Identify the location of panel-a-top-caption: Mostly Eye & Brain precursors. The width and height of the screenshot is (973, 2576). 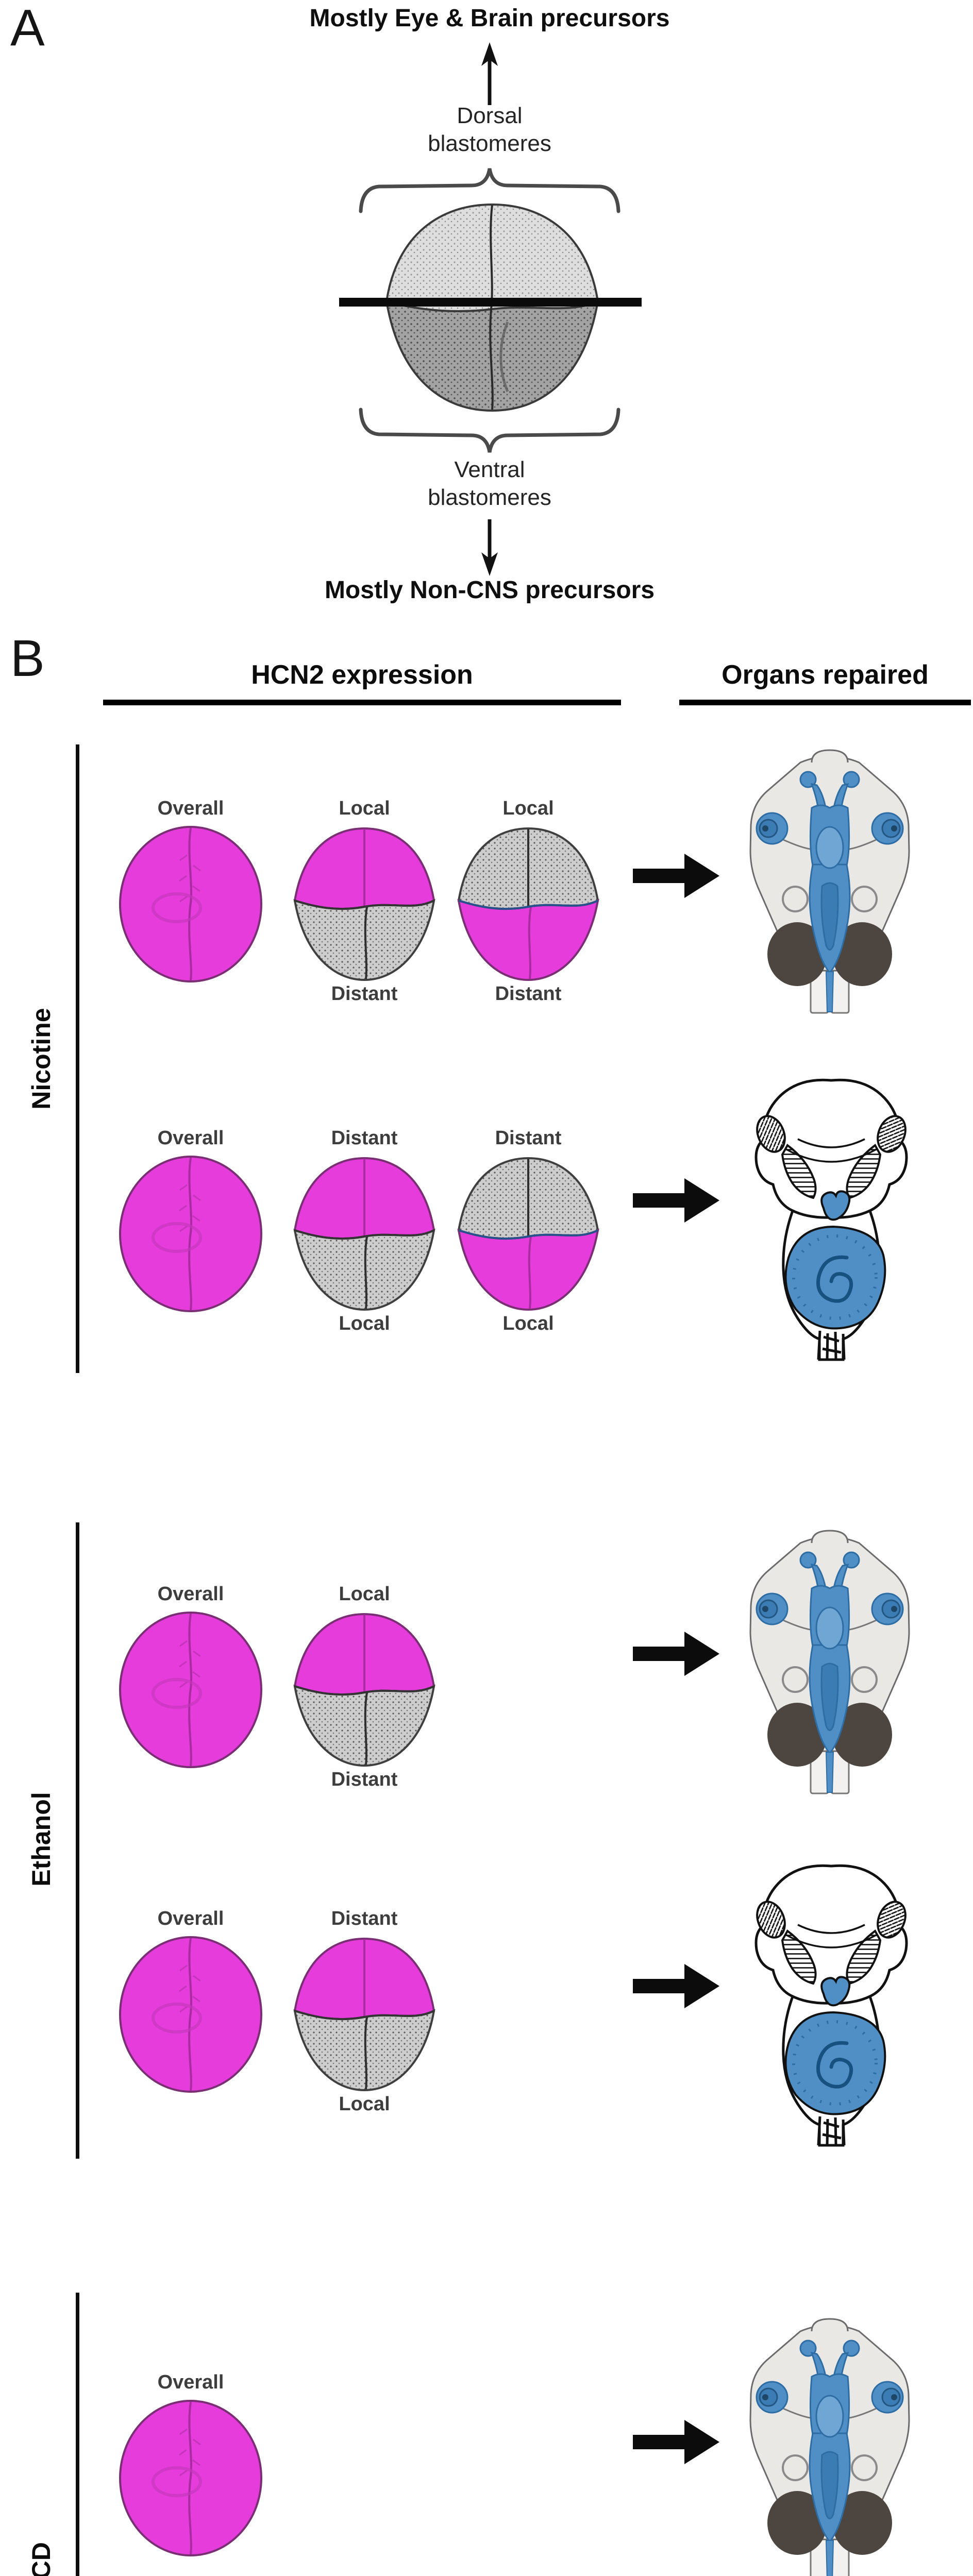
(489, 18).